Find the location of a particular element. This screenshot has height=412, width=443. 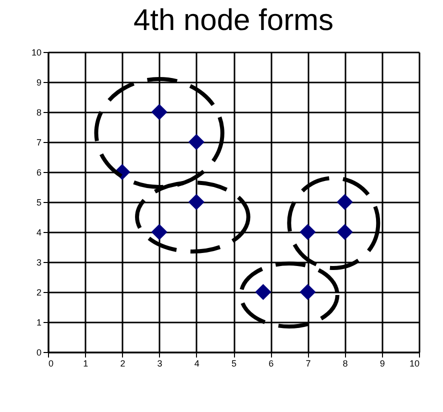

y-tick-label: 4 is located at coordinates (39, 233).